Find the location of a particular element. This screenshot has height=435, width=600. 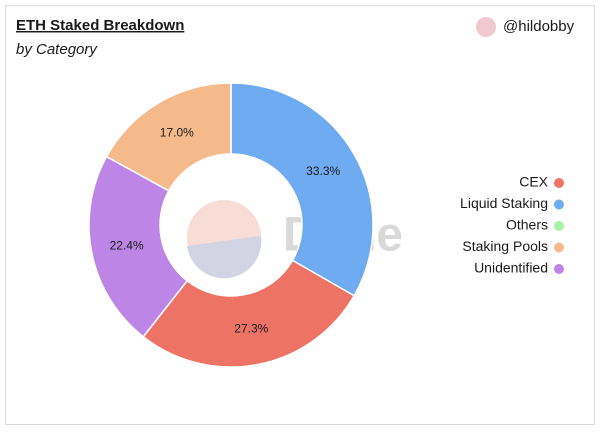

chart-title: ETH Staked Breakdown is located at coordinates (100, 25).